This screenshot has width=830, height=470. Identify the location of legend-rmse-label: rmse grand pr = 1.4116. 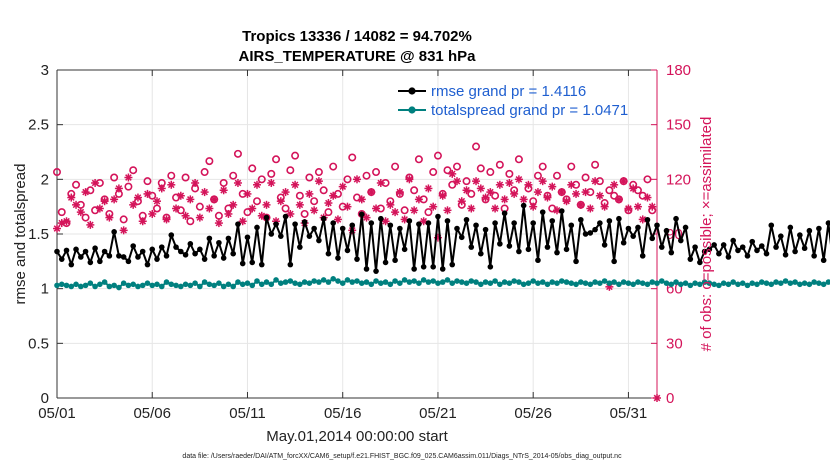
(508, 91).